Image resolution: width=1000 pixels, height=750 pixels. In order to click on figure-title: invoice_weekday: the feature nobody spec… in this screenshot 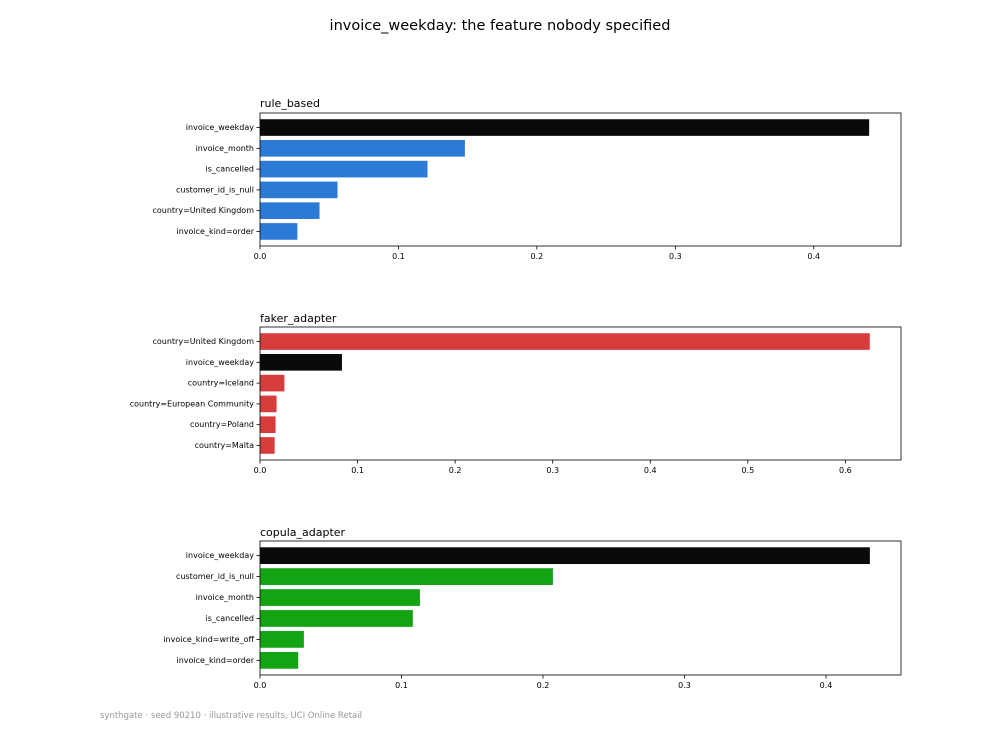, I will do `click(500, 26)`.